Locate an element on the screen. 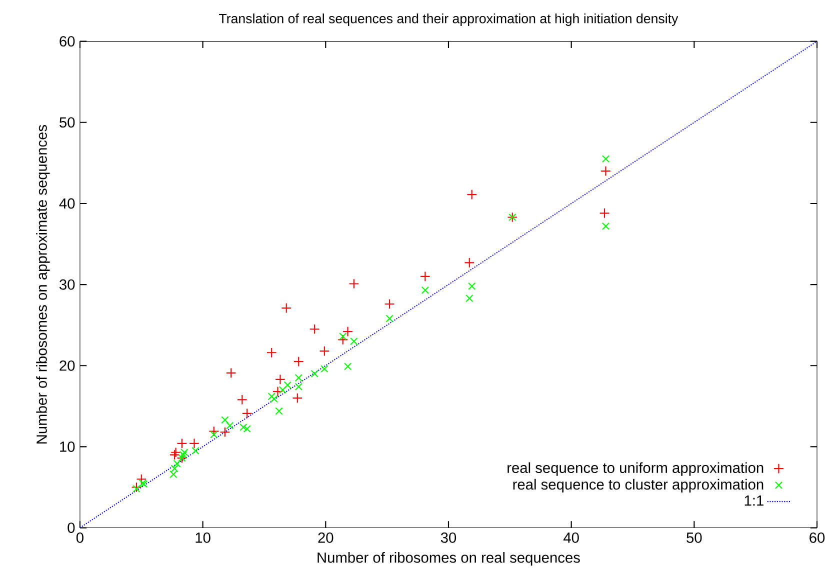 Image resolution: width=825 pixels, height=581 pixels. x-tick-label: 10 is located at coordinates (203, 537).